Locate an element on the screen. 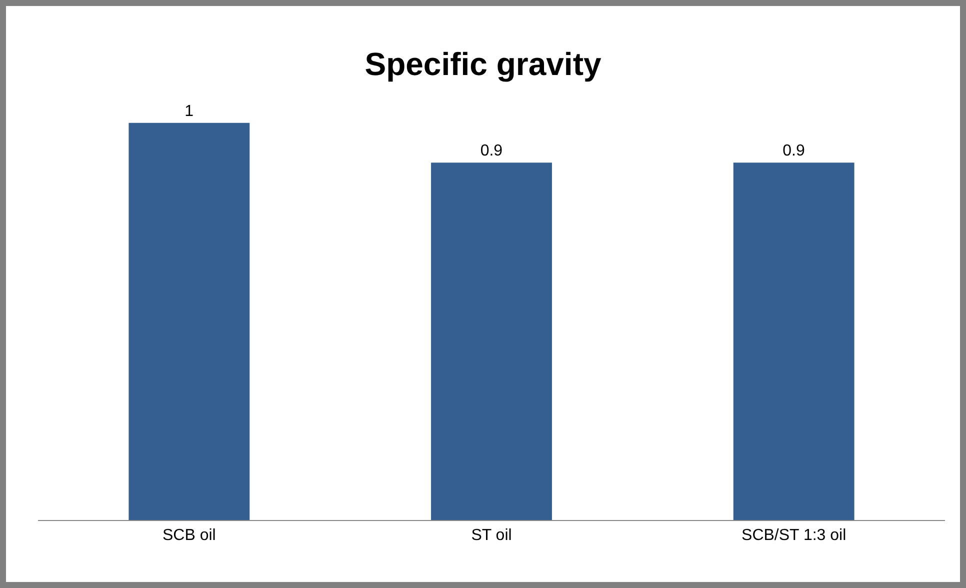 The image size is (966, 588). x-tick-label: SCB/ST 1:3 oil is located at coordinates (794, 535).